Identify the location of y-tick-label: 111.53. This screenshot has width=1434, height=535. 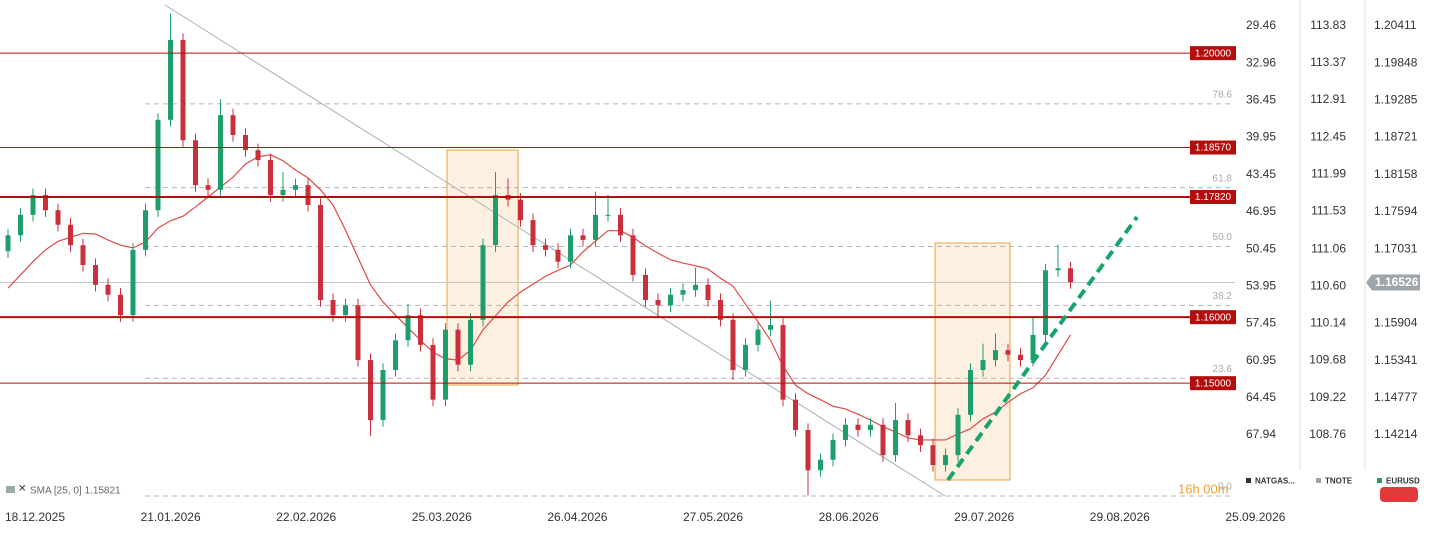
(1328, 210).